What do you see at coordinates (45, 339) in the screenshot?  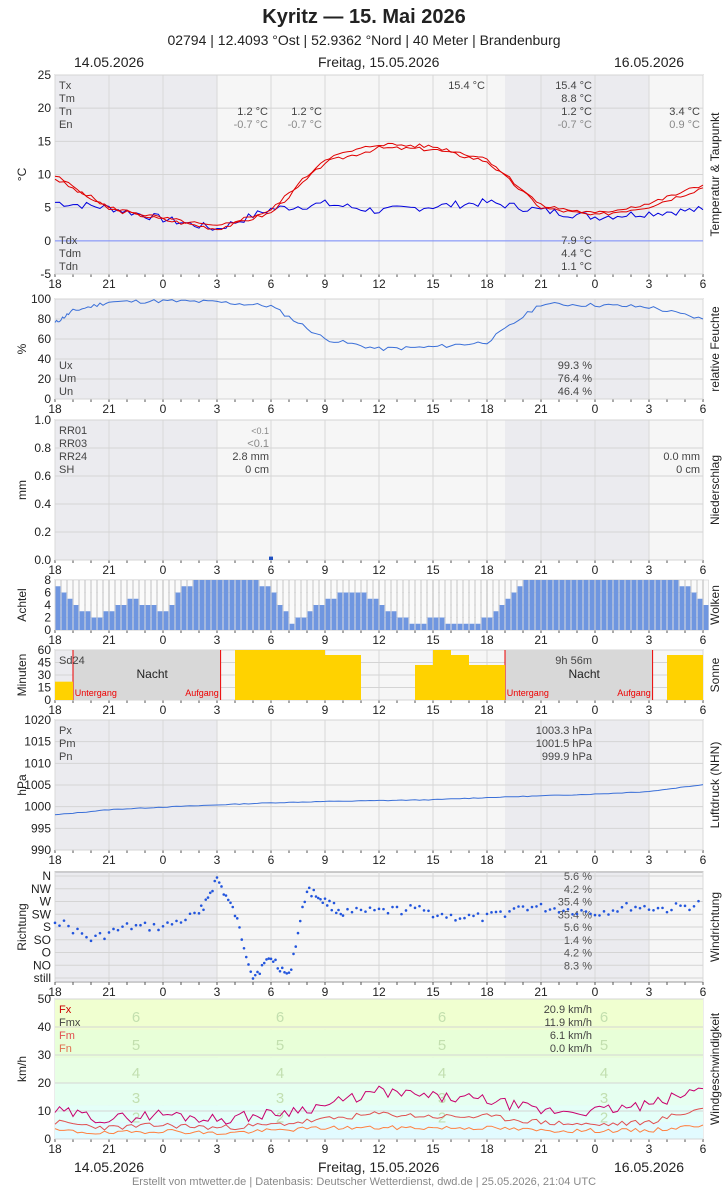 I see `y-tick-label: 60` at bounding box center [45, 339].